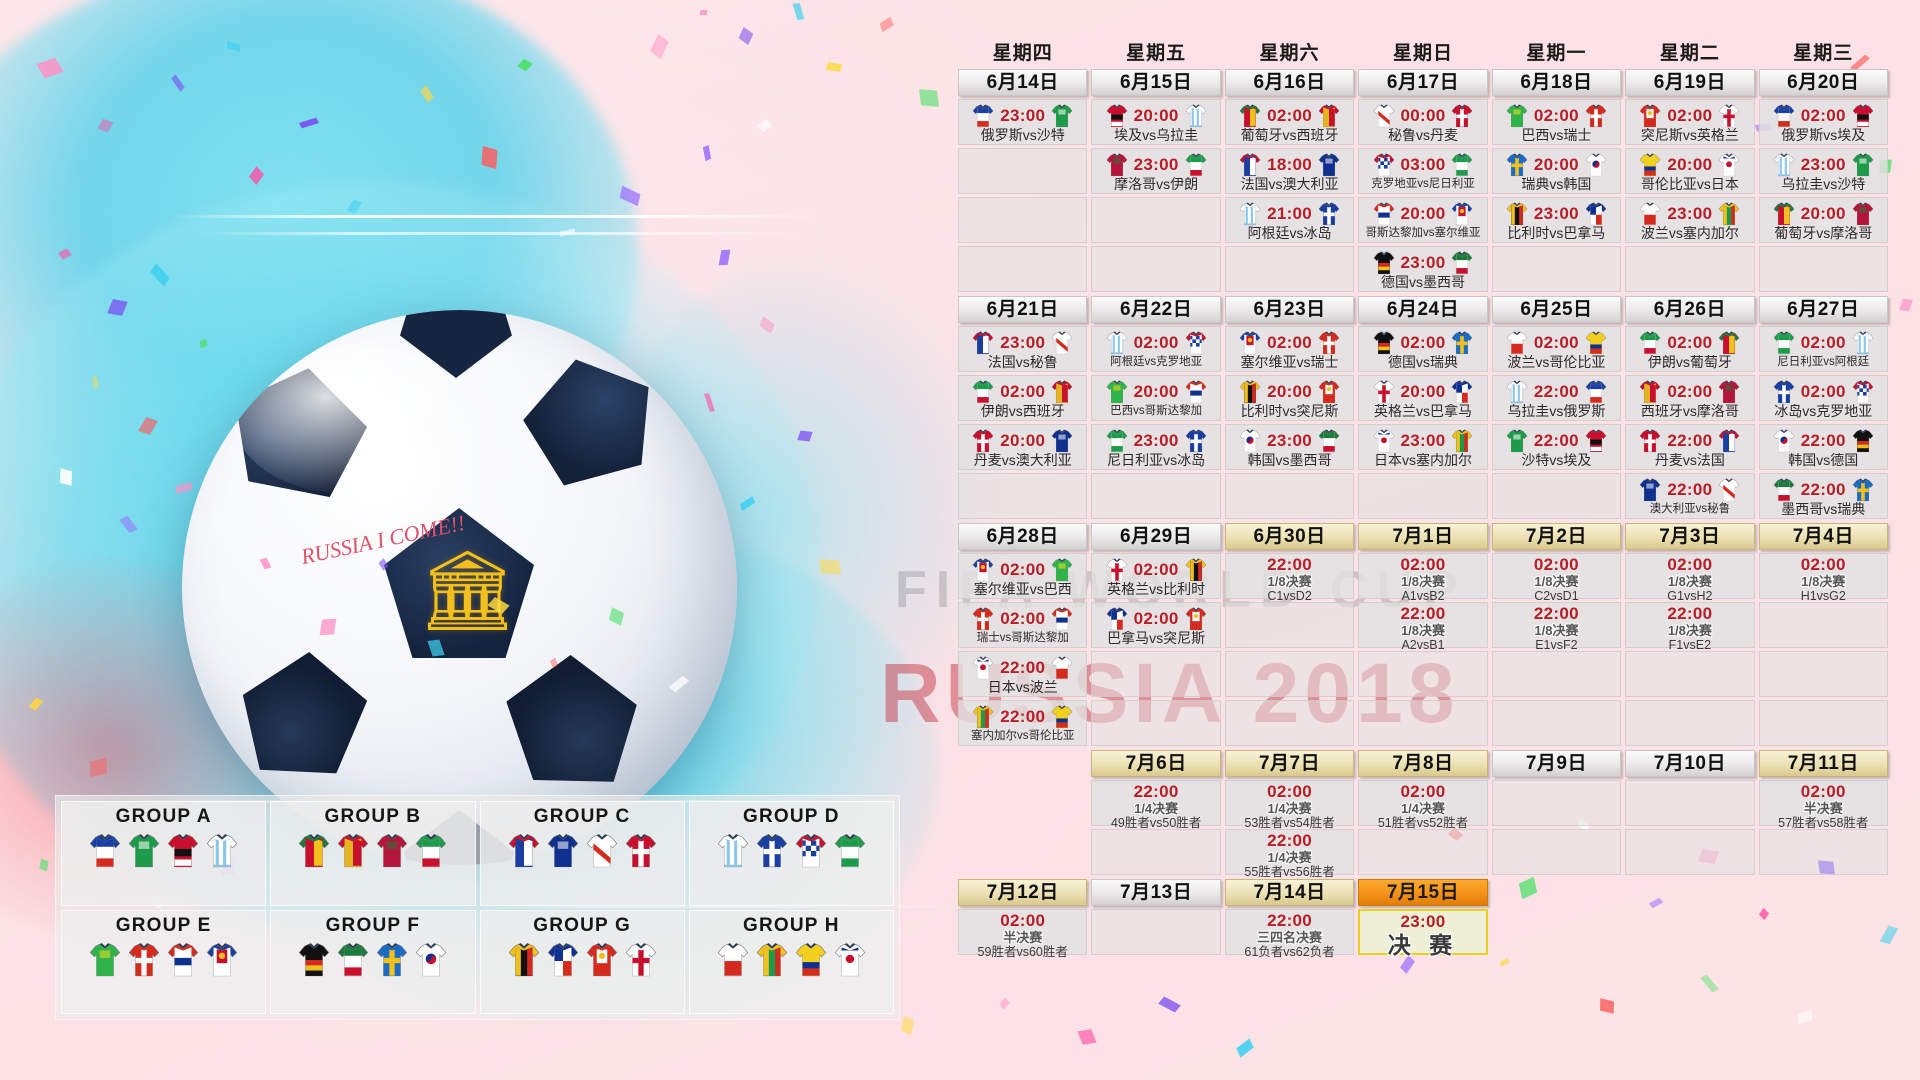  What do you see at coordinates (1823, 122) in the screenshot?
I see `match-cell: 02:00 俄罗斯vs埃及` at bounding box center [1823, 122].